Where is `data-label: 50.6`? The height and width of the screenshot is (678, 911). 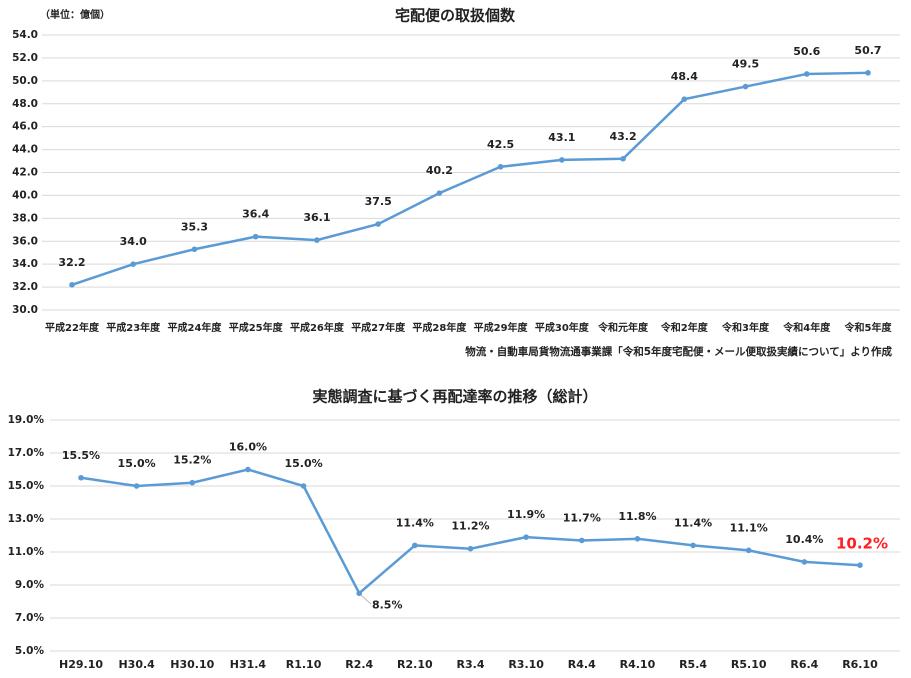
data-label: 50.6 is located at coordinates (806, 51).